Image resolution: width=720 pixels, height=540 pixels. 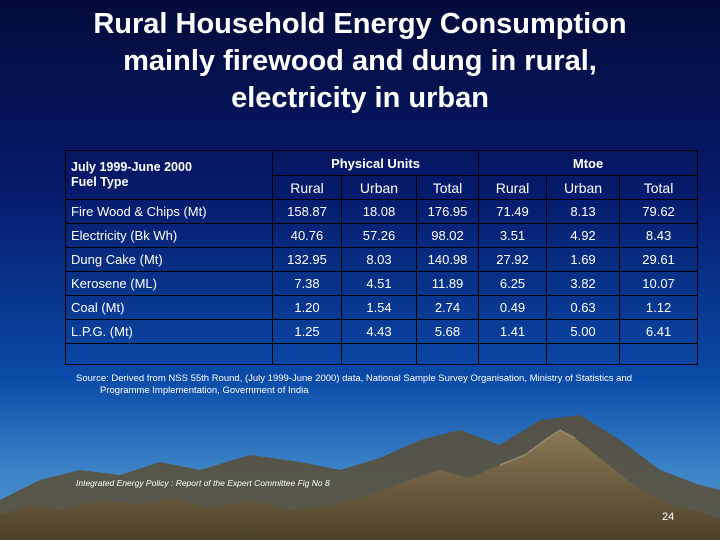 What do you see at coordinates (379, 331) in the screenshot?
I see `value-cell: 4.43` at bounding box center [379, 331].